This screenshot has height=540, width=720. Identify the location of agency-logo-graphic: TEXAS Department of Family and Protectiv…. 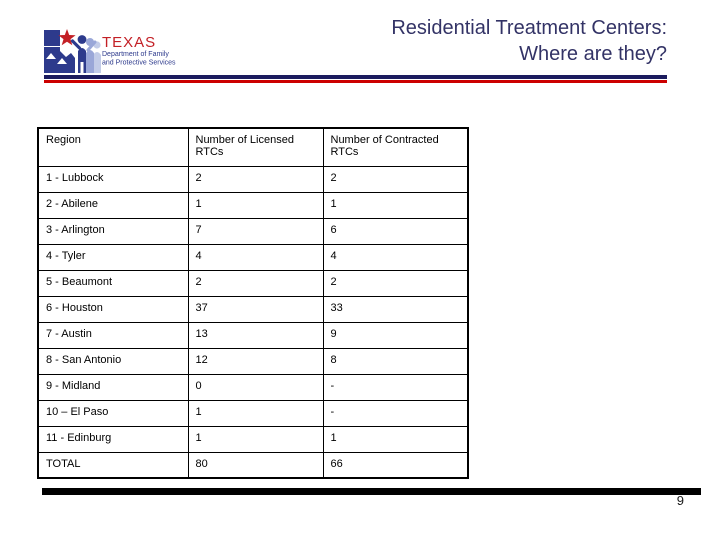
(110, 51).